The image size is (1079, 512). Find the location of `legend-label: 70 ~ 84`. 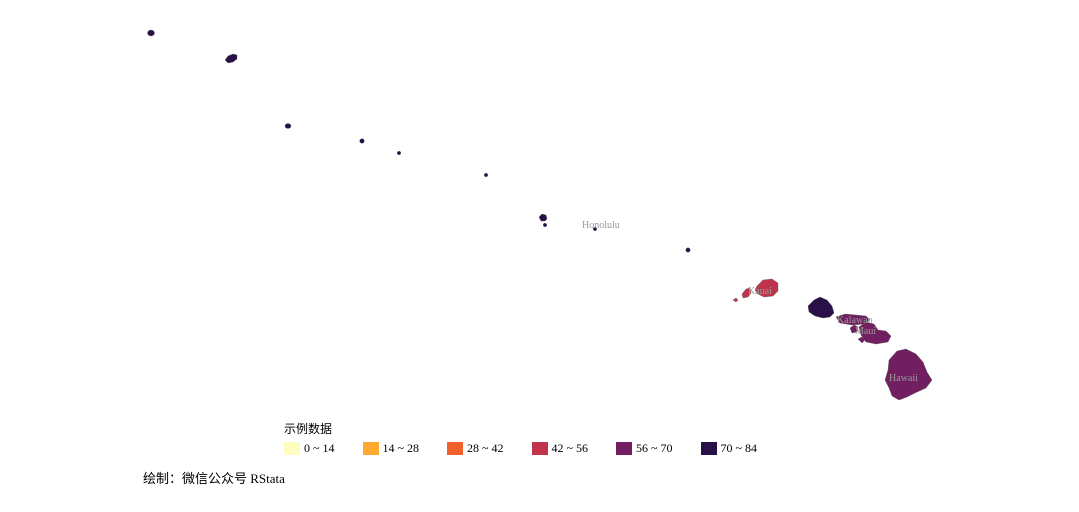

legend-label: 70 ~ 84 is located at coordinates (739, 448).